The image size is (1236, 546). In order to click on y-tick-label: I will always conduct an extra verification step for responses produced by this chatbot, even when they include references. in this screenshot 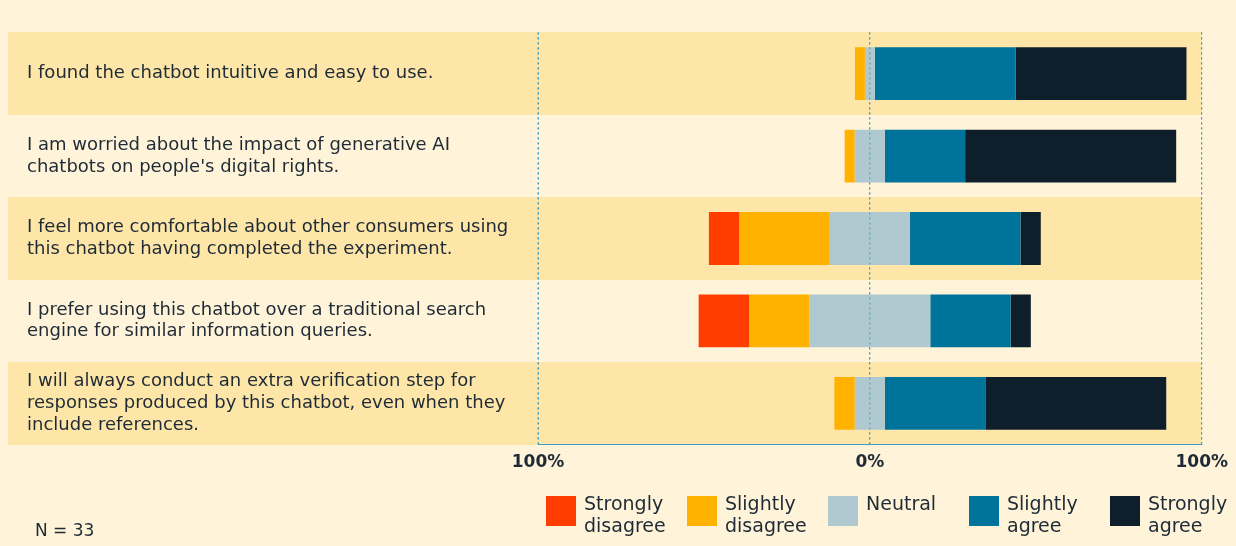, I will do `click(266, 401)`.